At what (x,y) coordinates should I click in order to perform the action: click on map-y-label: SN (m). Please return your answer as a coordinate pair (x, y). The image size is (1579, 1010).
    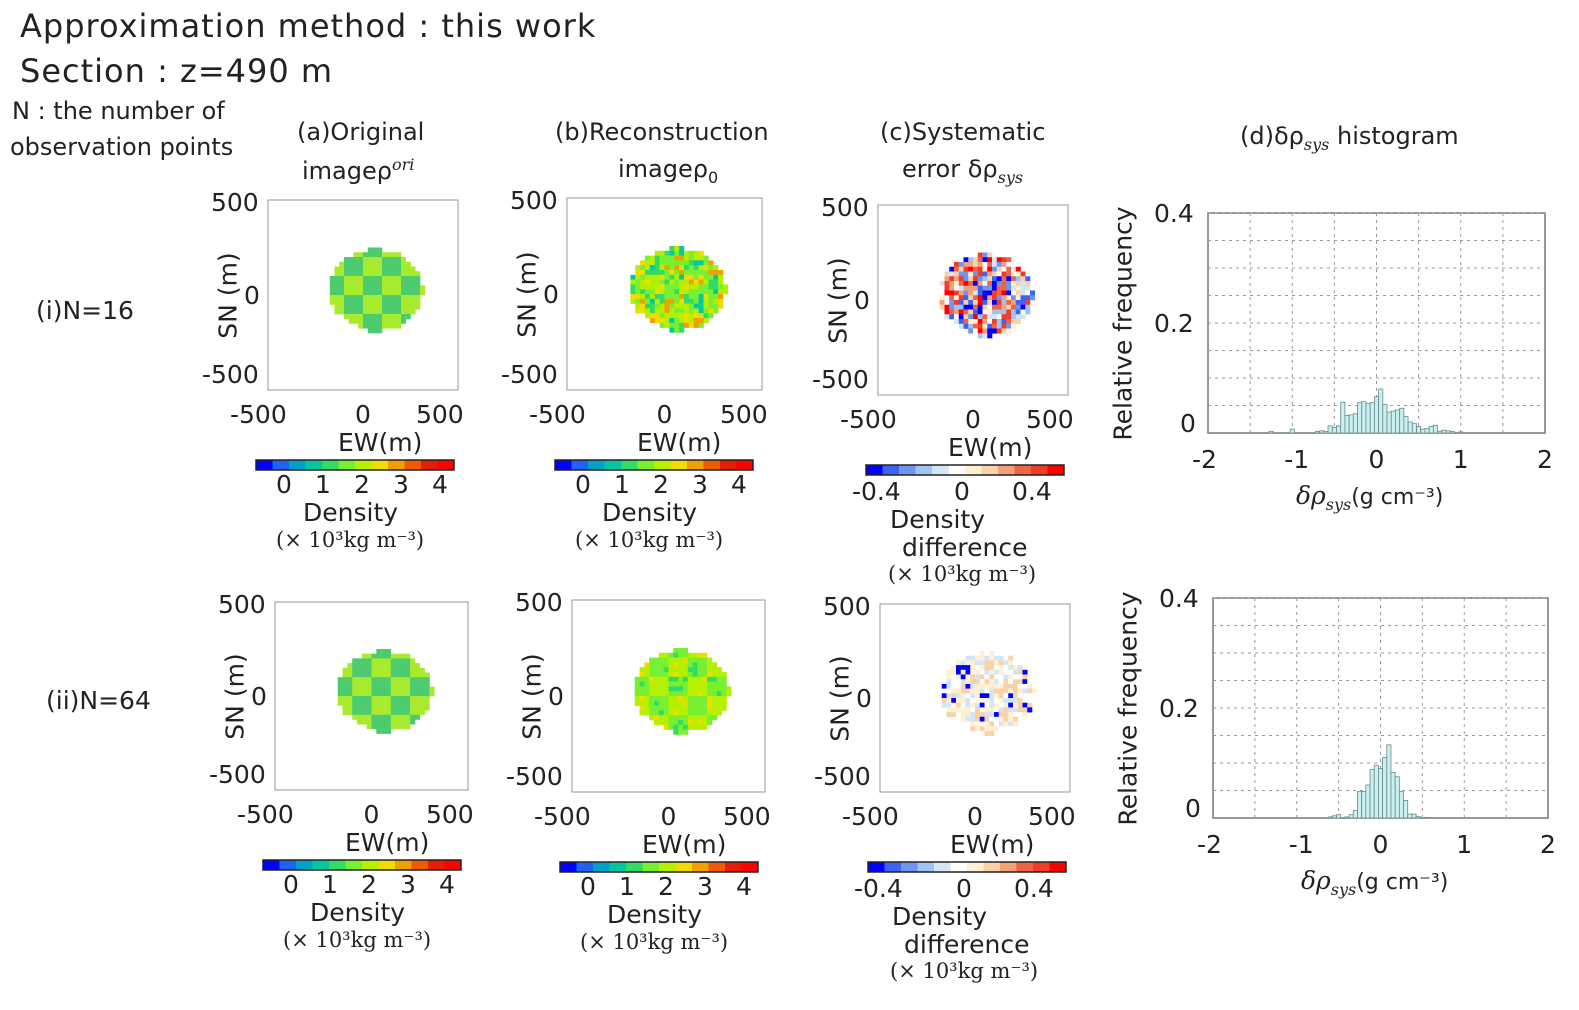
    Looking at the image, I should click on (840, 698).